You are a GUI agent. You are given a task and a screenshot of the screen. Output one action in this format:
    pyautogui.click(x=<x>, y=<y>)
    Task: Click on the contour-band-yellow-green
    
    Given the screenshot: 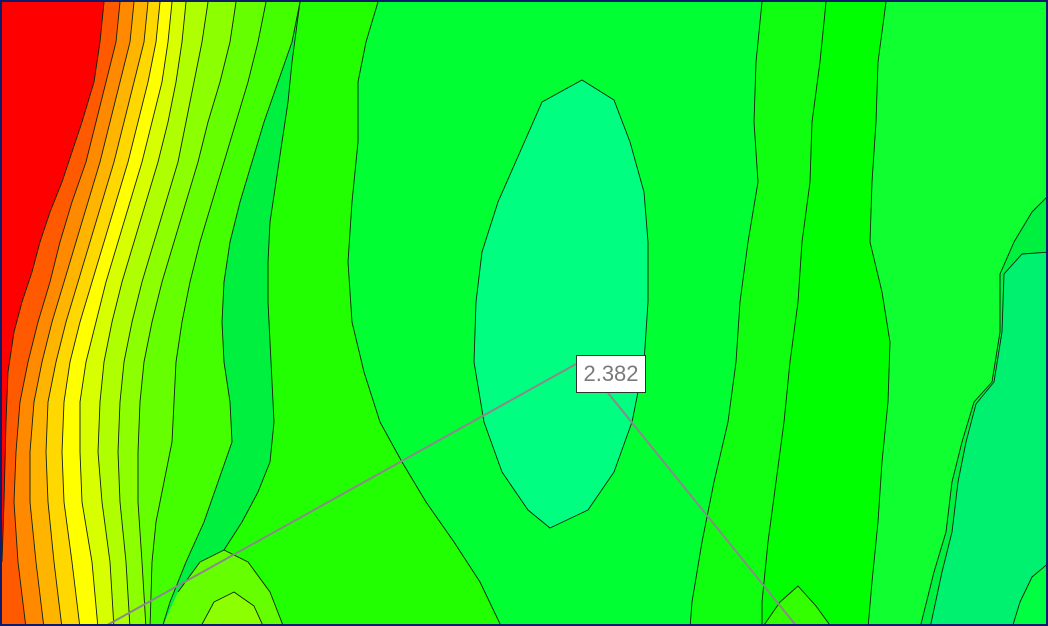 What is the action you would take?
    pyautogui.click(x=202, y=313)
    